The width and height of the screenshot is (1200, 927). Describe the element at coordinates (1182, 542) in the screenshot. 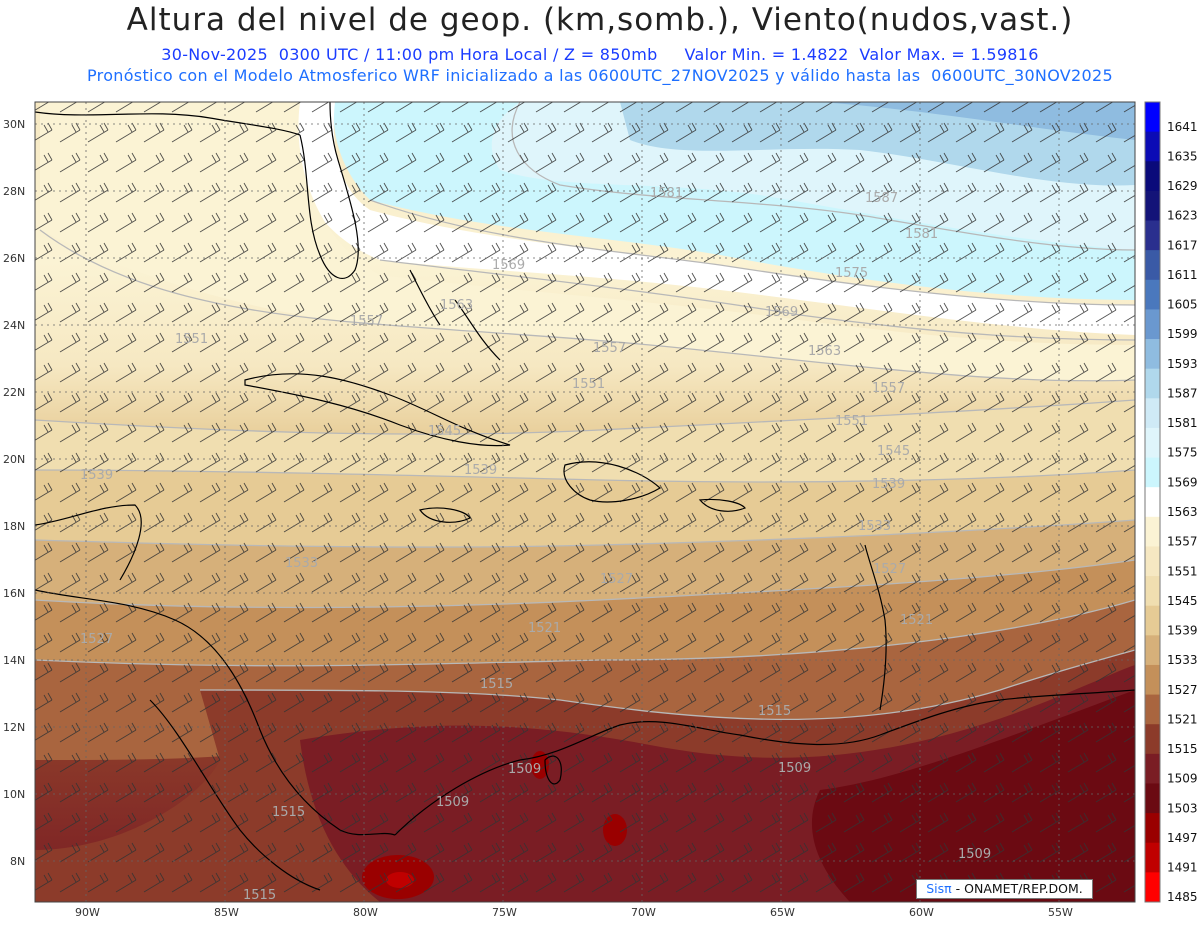

I see `legend-level-label: 1557` at that location.